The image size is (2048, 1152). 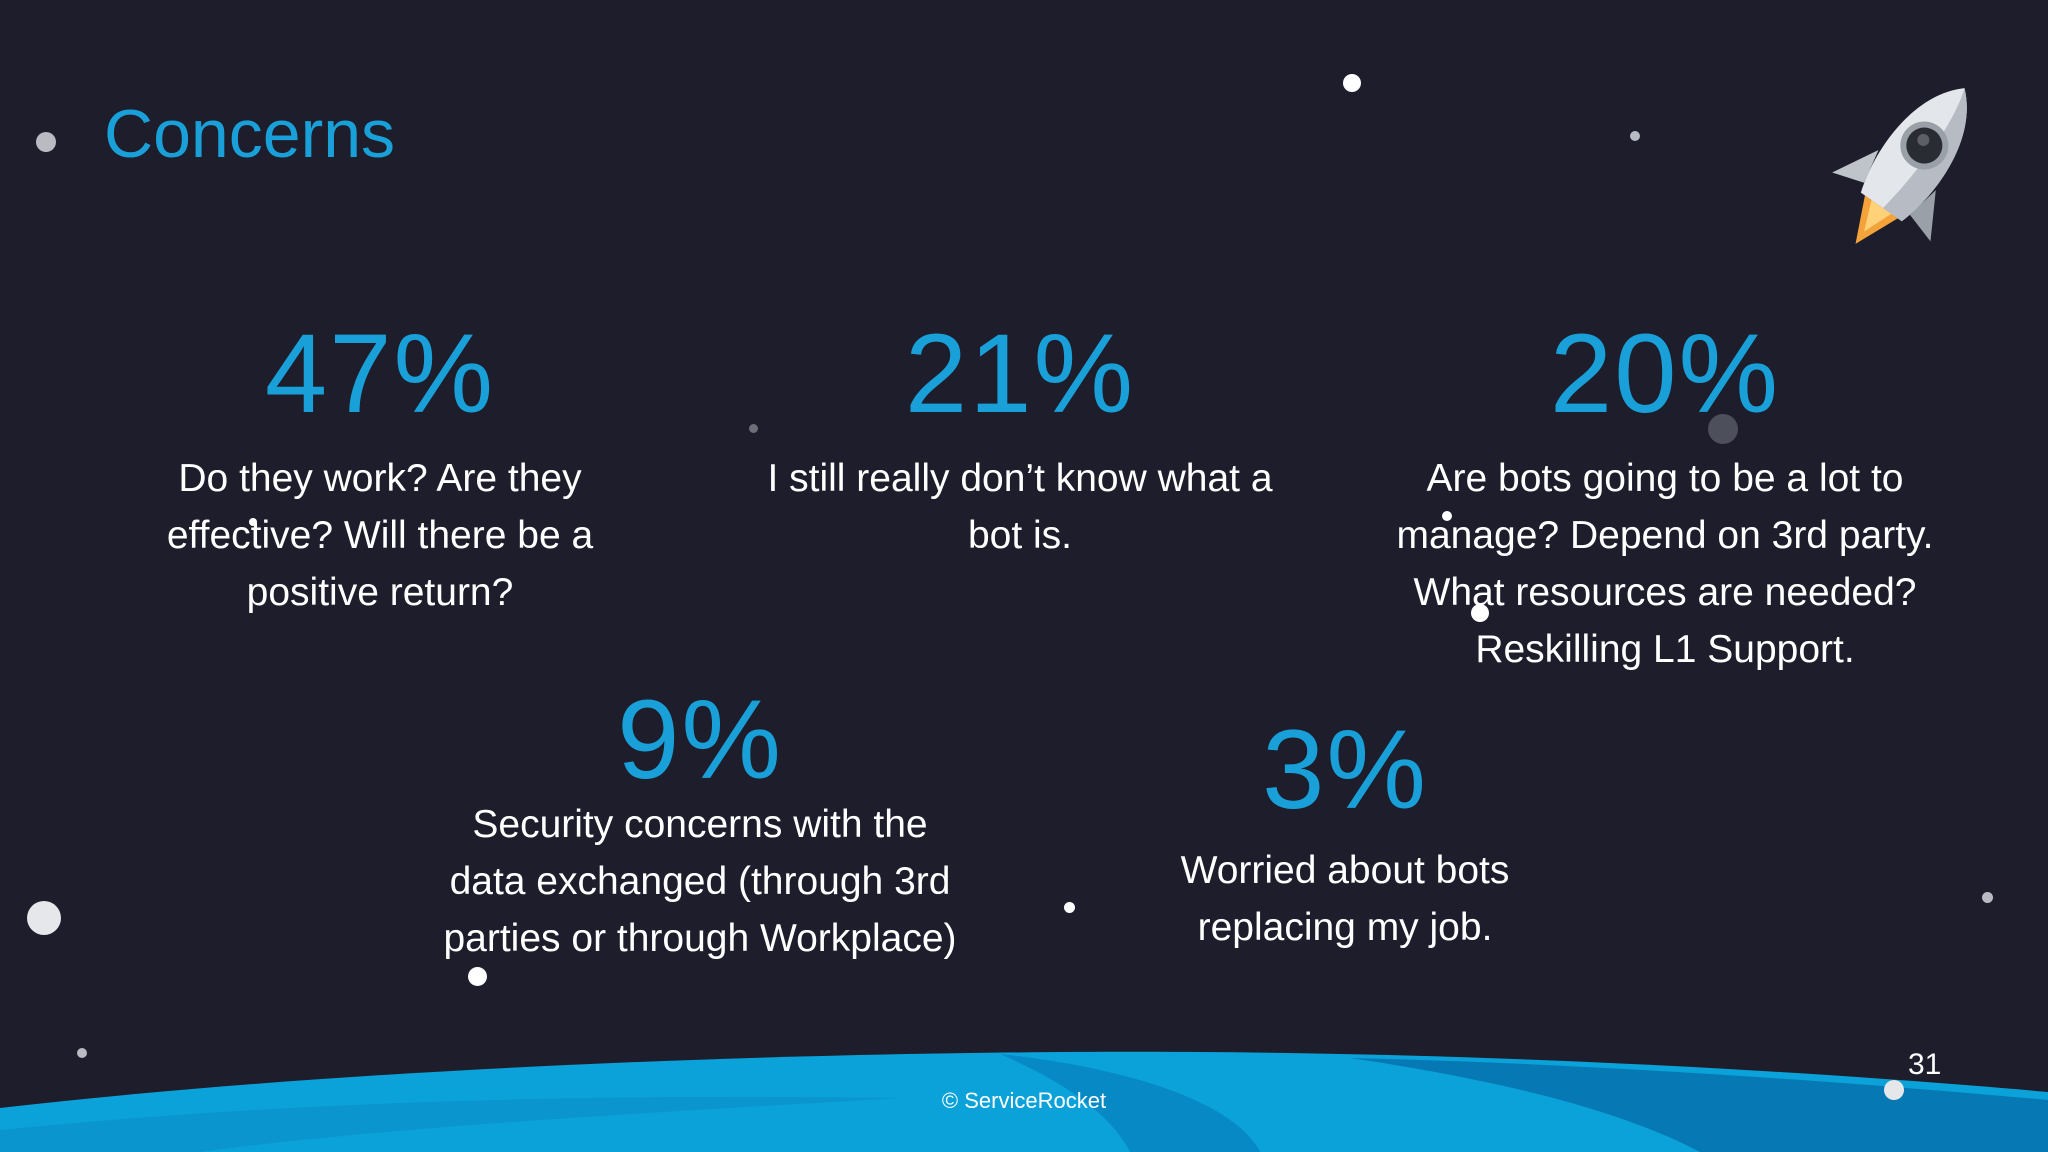 What do you see at coordinates (1665, 373) in the screenshot?
I see `stat-percent: 20%` at bounding box center [1665, 373].